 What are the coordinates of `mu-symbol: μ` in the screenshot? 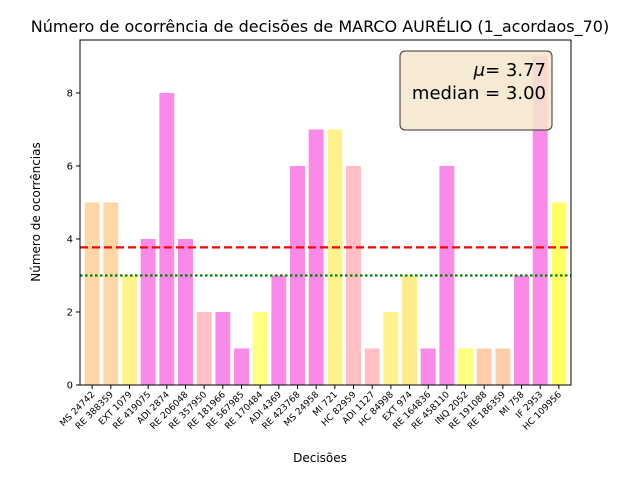 It's located at (479, 70).